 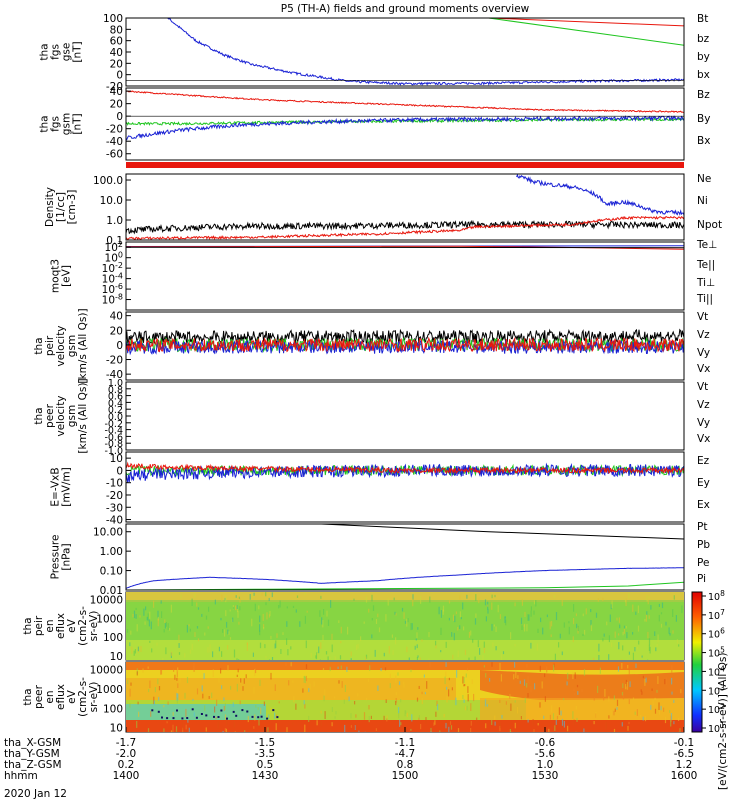 What do you see at coordinates (113, 431) in the screenshot?
I see `ytick-label-peer-velocity: -0.4` at bounding box center [113, 431].